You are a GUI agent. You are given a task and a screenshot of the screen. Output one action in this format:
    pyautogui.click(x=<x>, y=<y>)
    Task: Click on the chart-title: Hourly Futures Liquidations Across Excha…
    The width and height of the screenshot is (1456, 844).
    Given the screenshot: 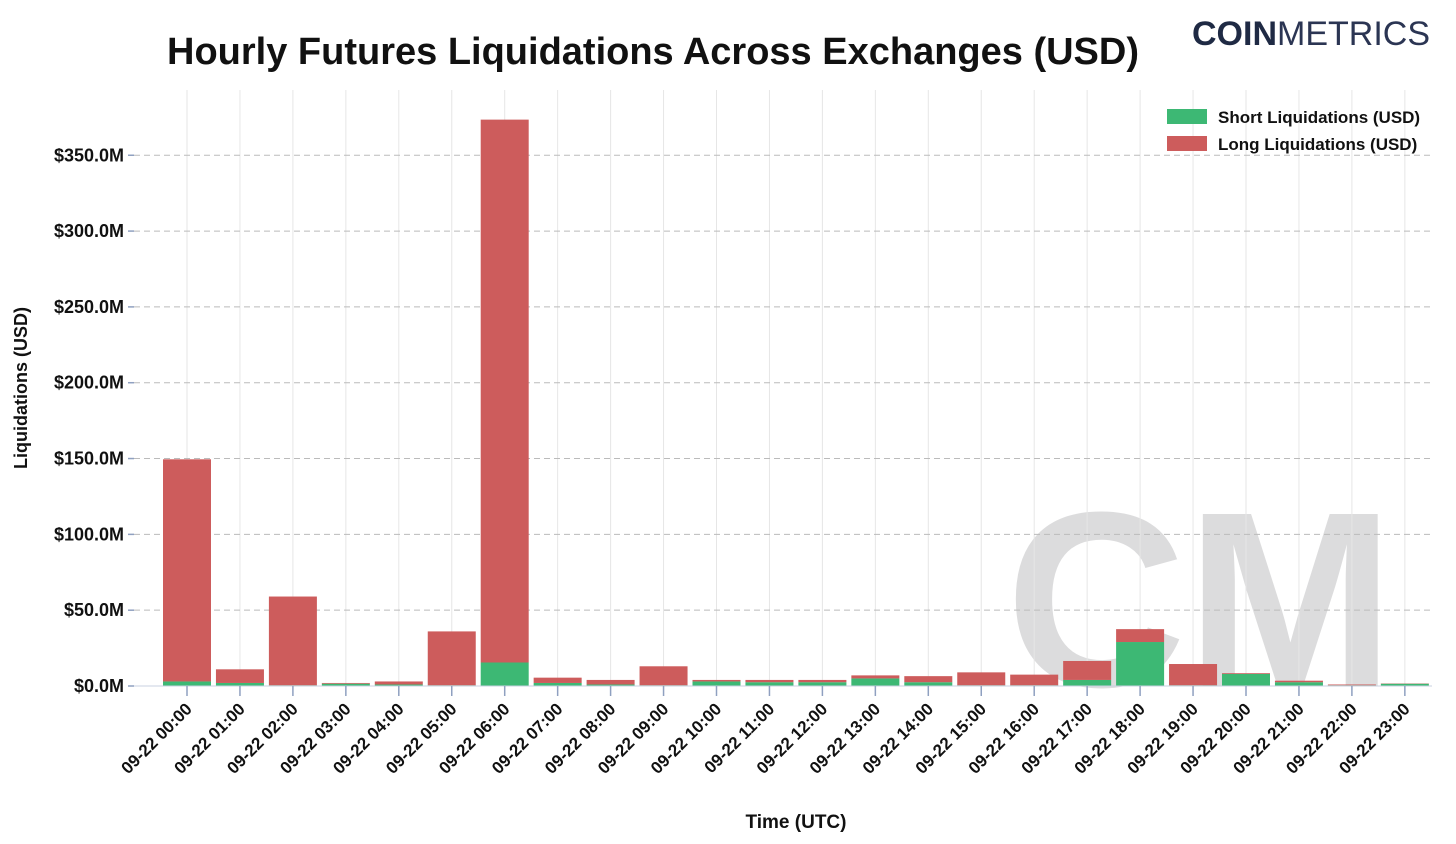 What is the action you would take?
    pyautogui.click(x=653, y=52)
    